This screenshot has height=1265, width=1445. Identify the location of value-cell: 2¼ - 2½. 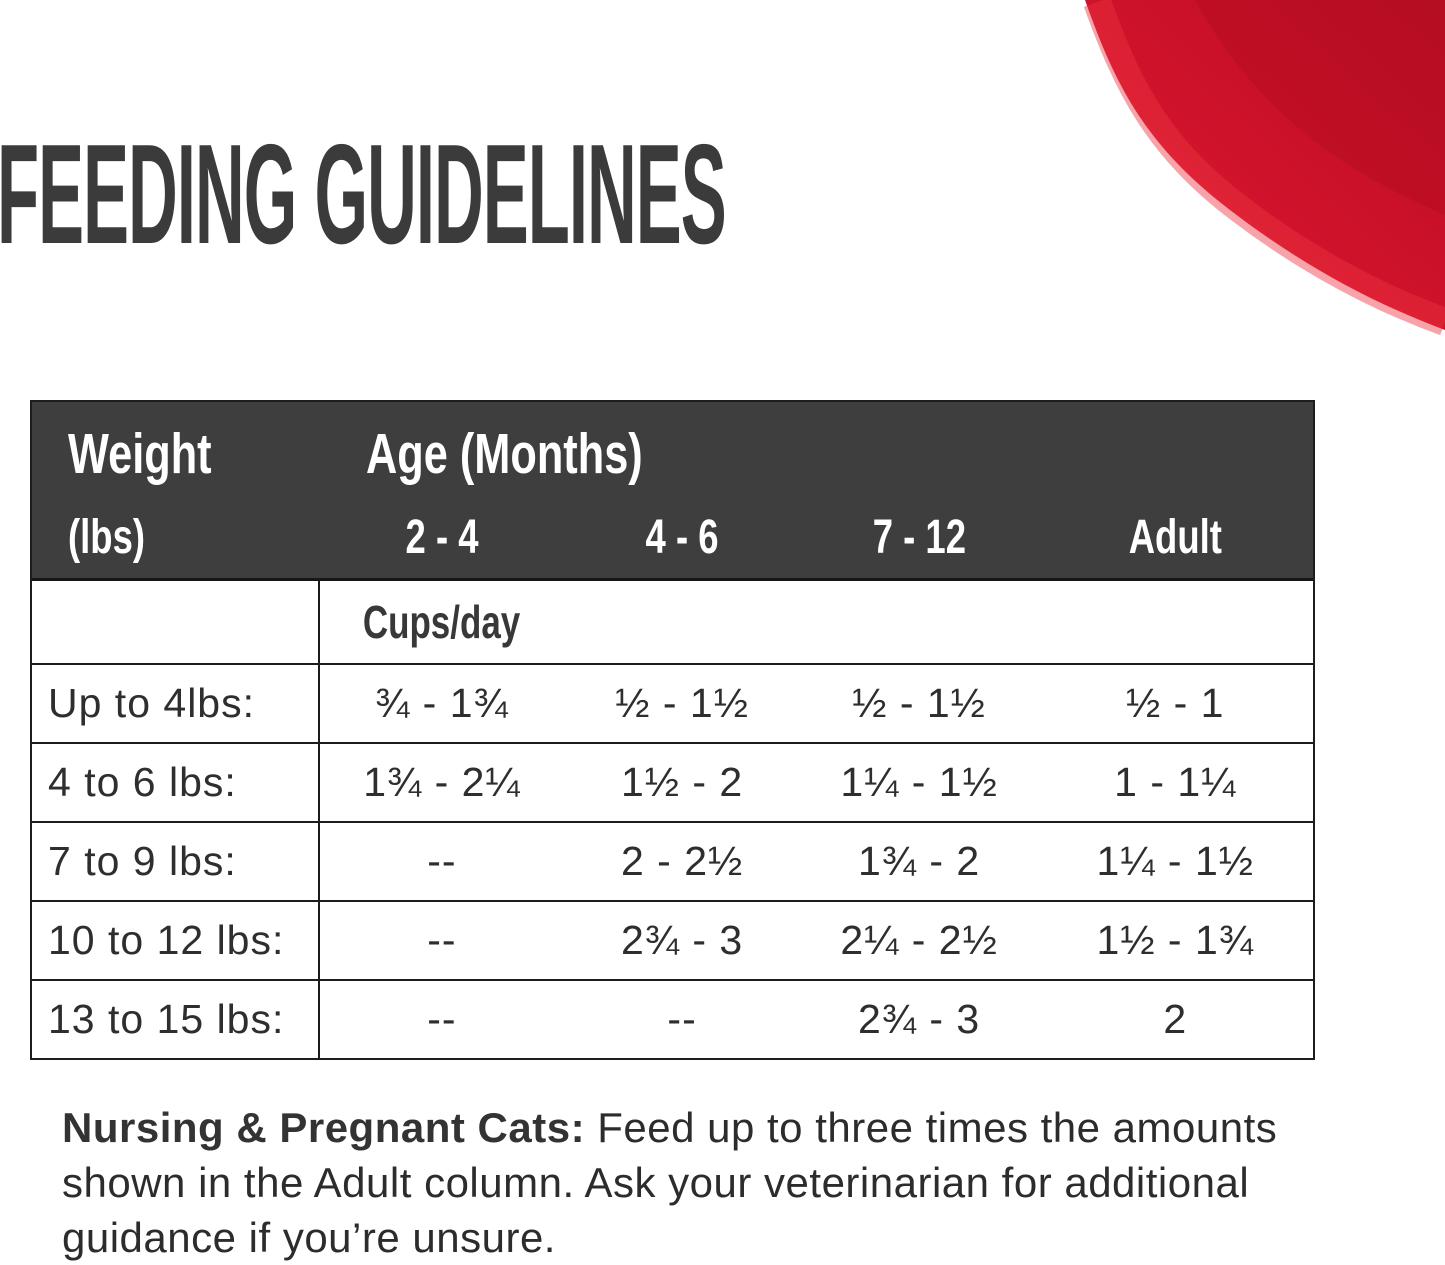
(919, 940).